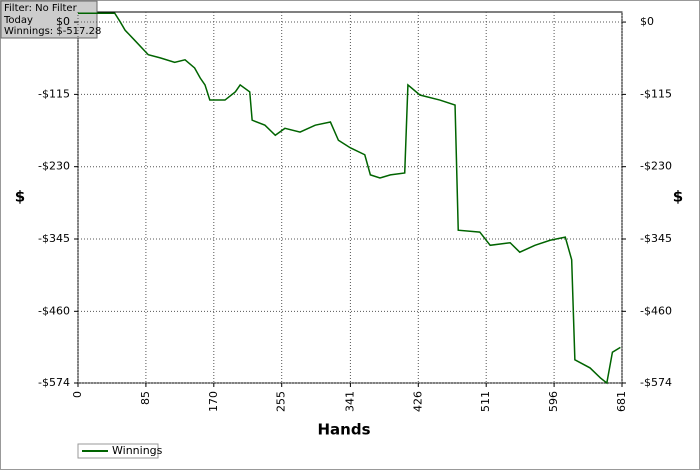 This screenshot has width=700, height=470. What do you see at coordinates (553, 401) in the screenshot?
I see `x-tick-label: 596` at bounding box center [553, 401].